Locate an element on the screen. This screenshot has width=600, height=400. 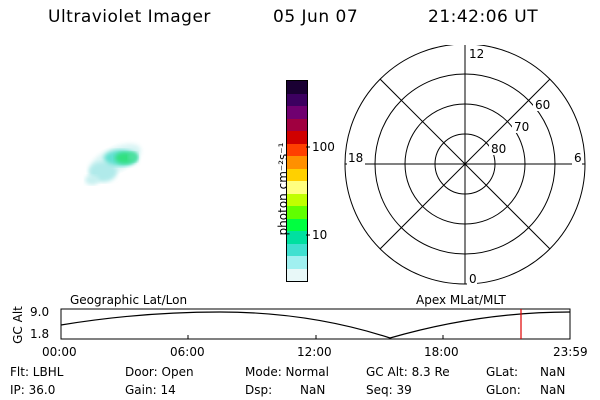
instrument-title: Ultraviolet Imager is located at coordinates (129, 17).